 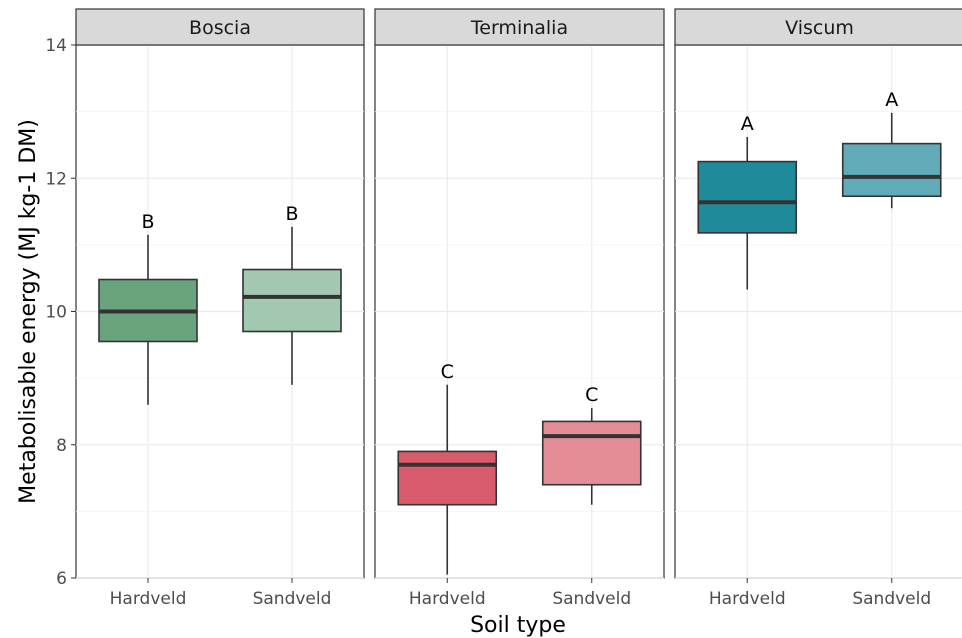 What do you see at coordinates (148, 308) in the screenshot?
I see `box-hardveld: B` at bounding box center [148, 308].